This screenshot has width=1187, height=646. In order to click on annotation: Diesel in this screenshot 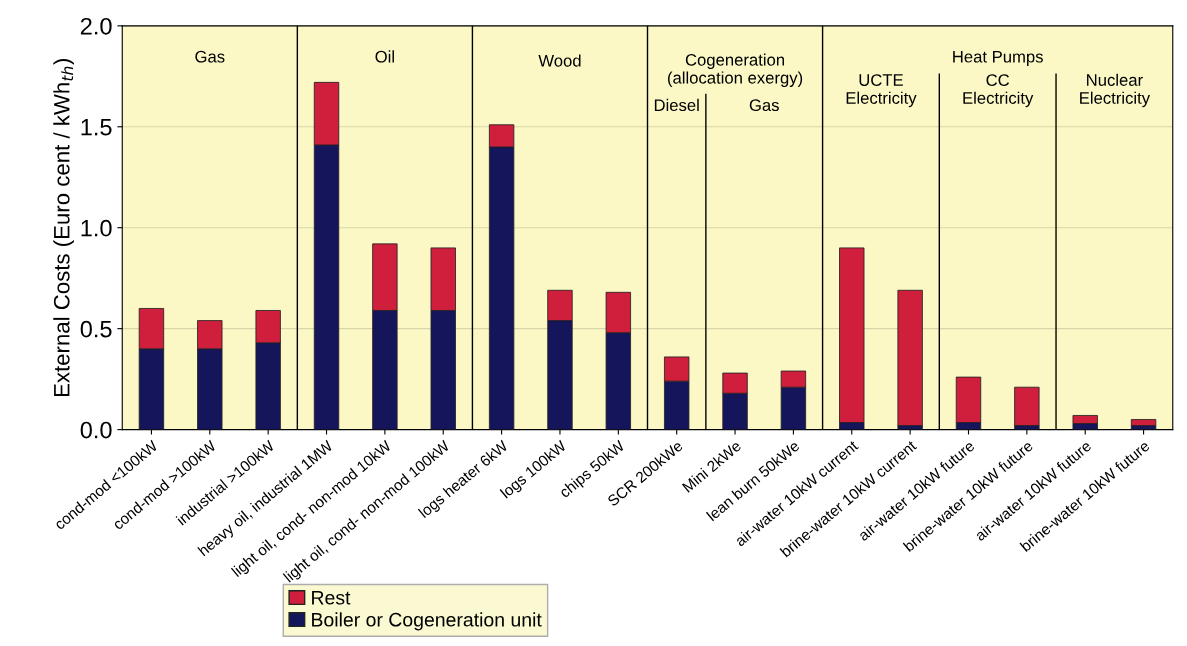, I will do `click(676, 105)`.